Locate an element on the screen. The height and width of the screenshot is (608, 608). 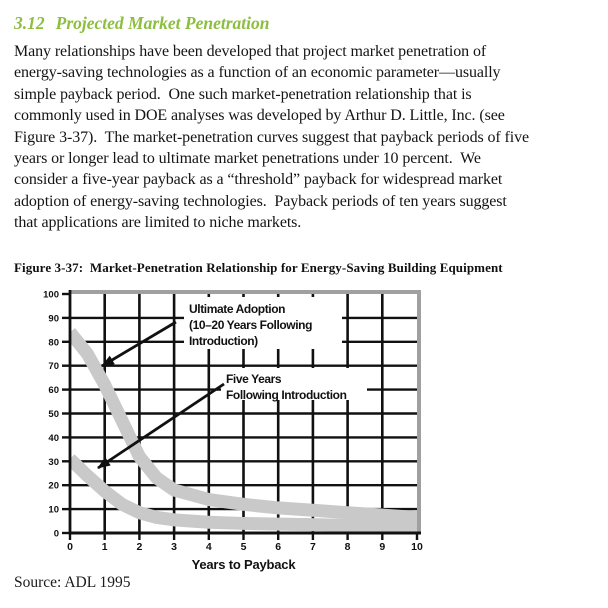
svg-text: 20 is located at coordinates (53, 486).